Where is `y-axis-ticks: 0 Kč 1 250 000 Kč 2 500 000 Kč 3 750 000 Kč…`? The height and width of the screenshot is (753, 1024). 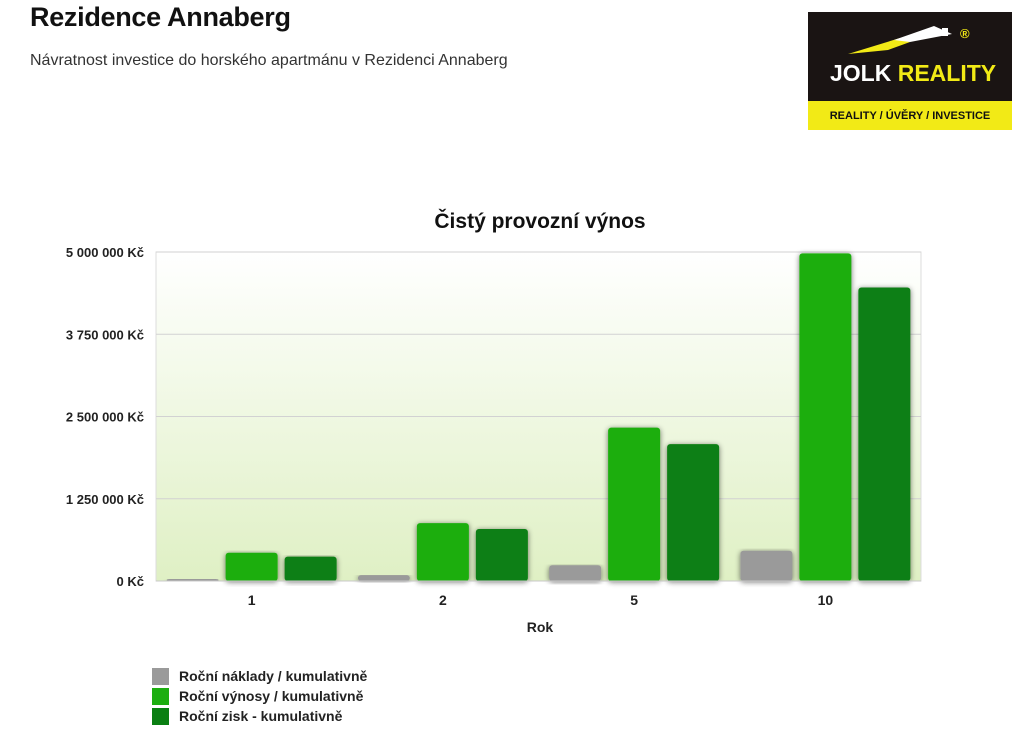 y-axis-ticks: 0 Kč 1 250 000 Kč 2 500 000 Kč 3 750 000 Kč… is located at coordinates (105, 417).